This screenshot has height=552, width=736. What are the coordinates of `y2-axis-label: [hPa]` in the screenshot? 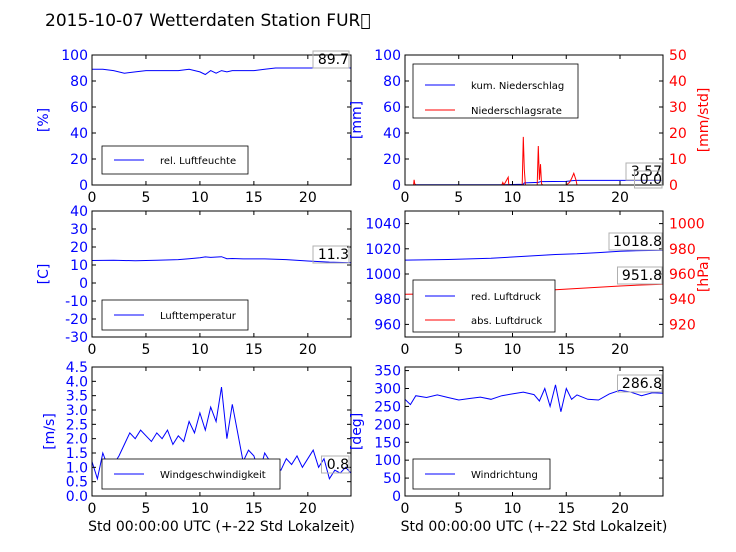 It's located at (704, 274).